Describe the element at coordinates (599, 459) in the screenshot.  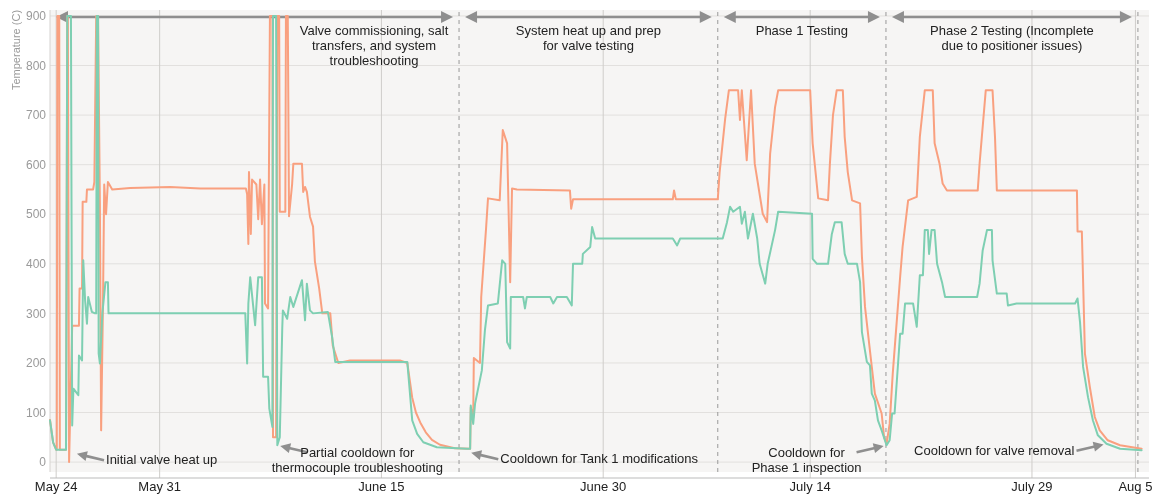
I see `annotation: Cooldown for Tank 1 modifications` at that location.